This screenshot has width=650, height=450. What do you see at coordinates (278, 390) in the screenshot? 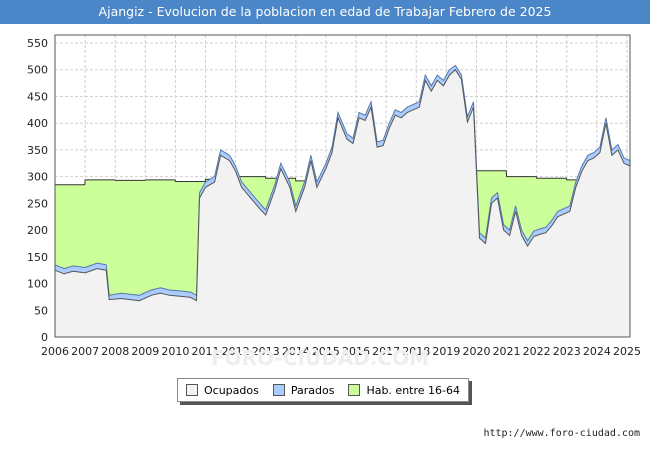
I see `legend-swatch-parados` at bounding box center [278, 390].